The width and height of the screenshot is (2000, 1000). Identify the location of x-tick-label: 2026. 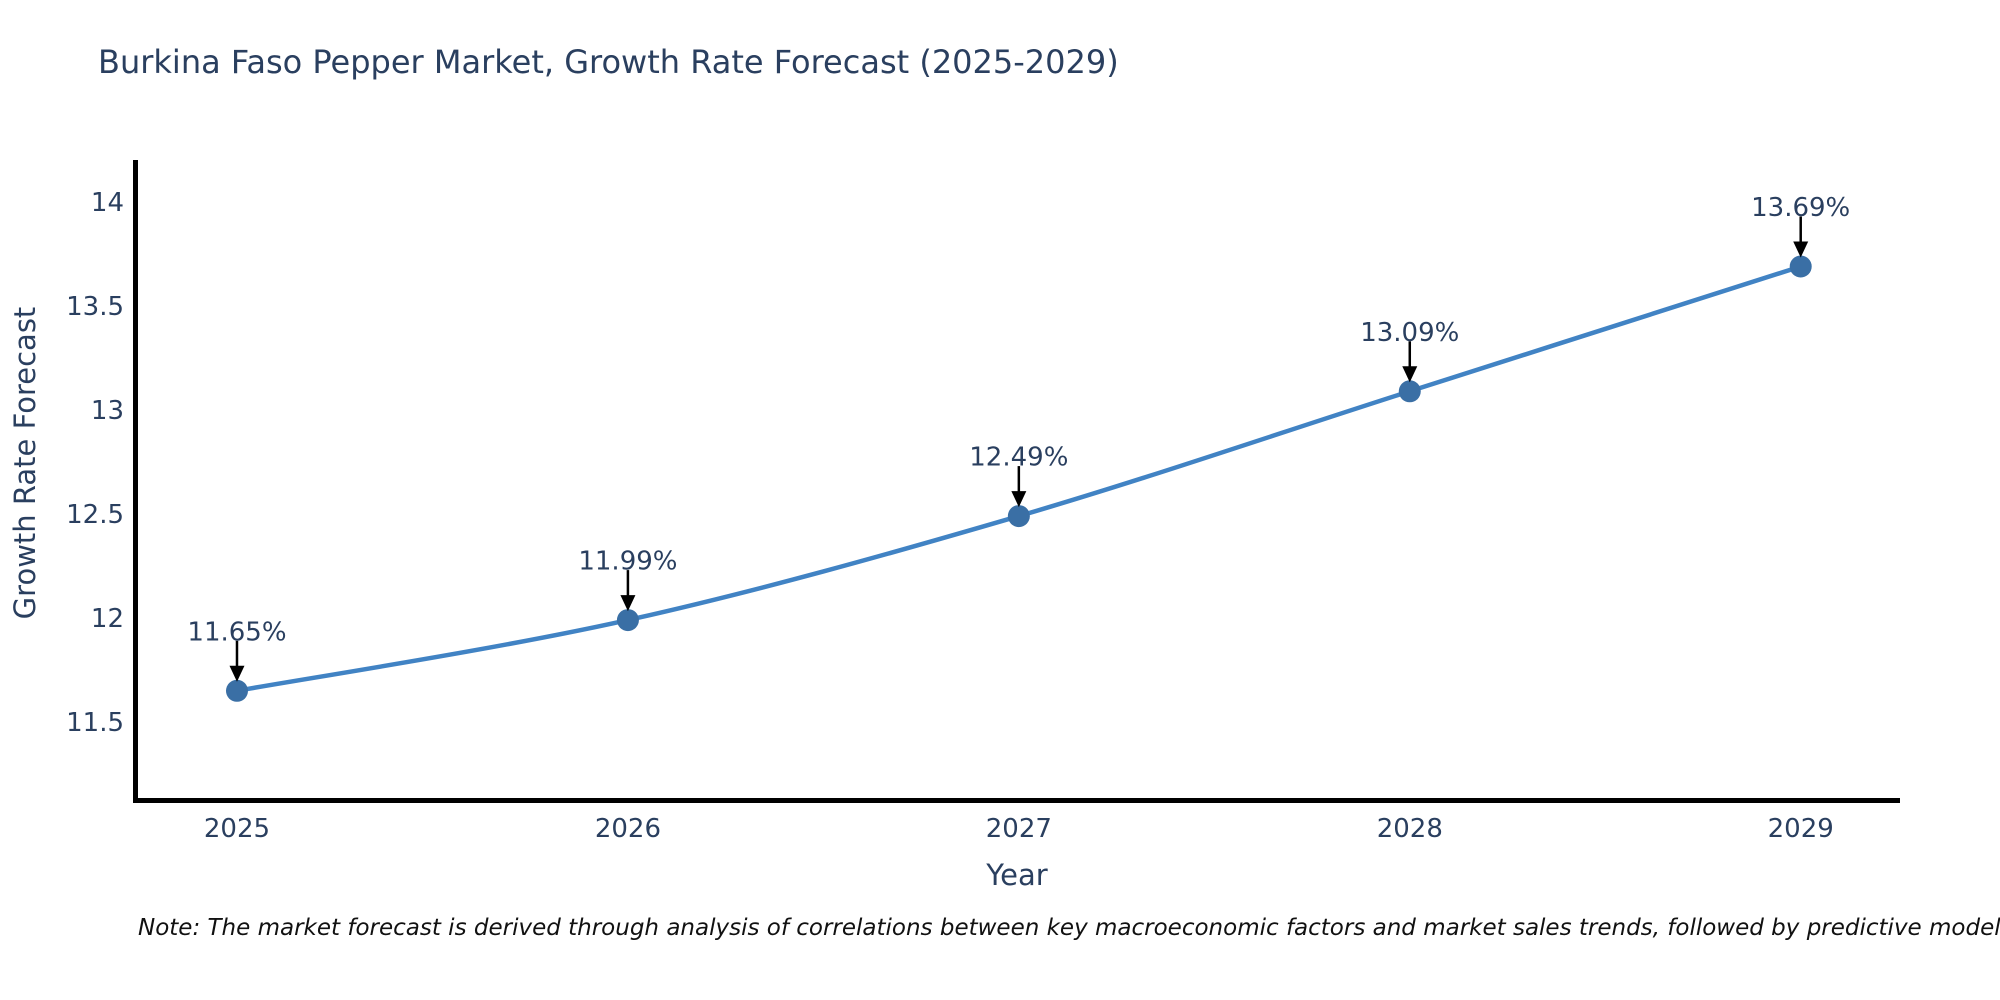
(628, 829).